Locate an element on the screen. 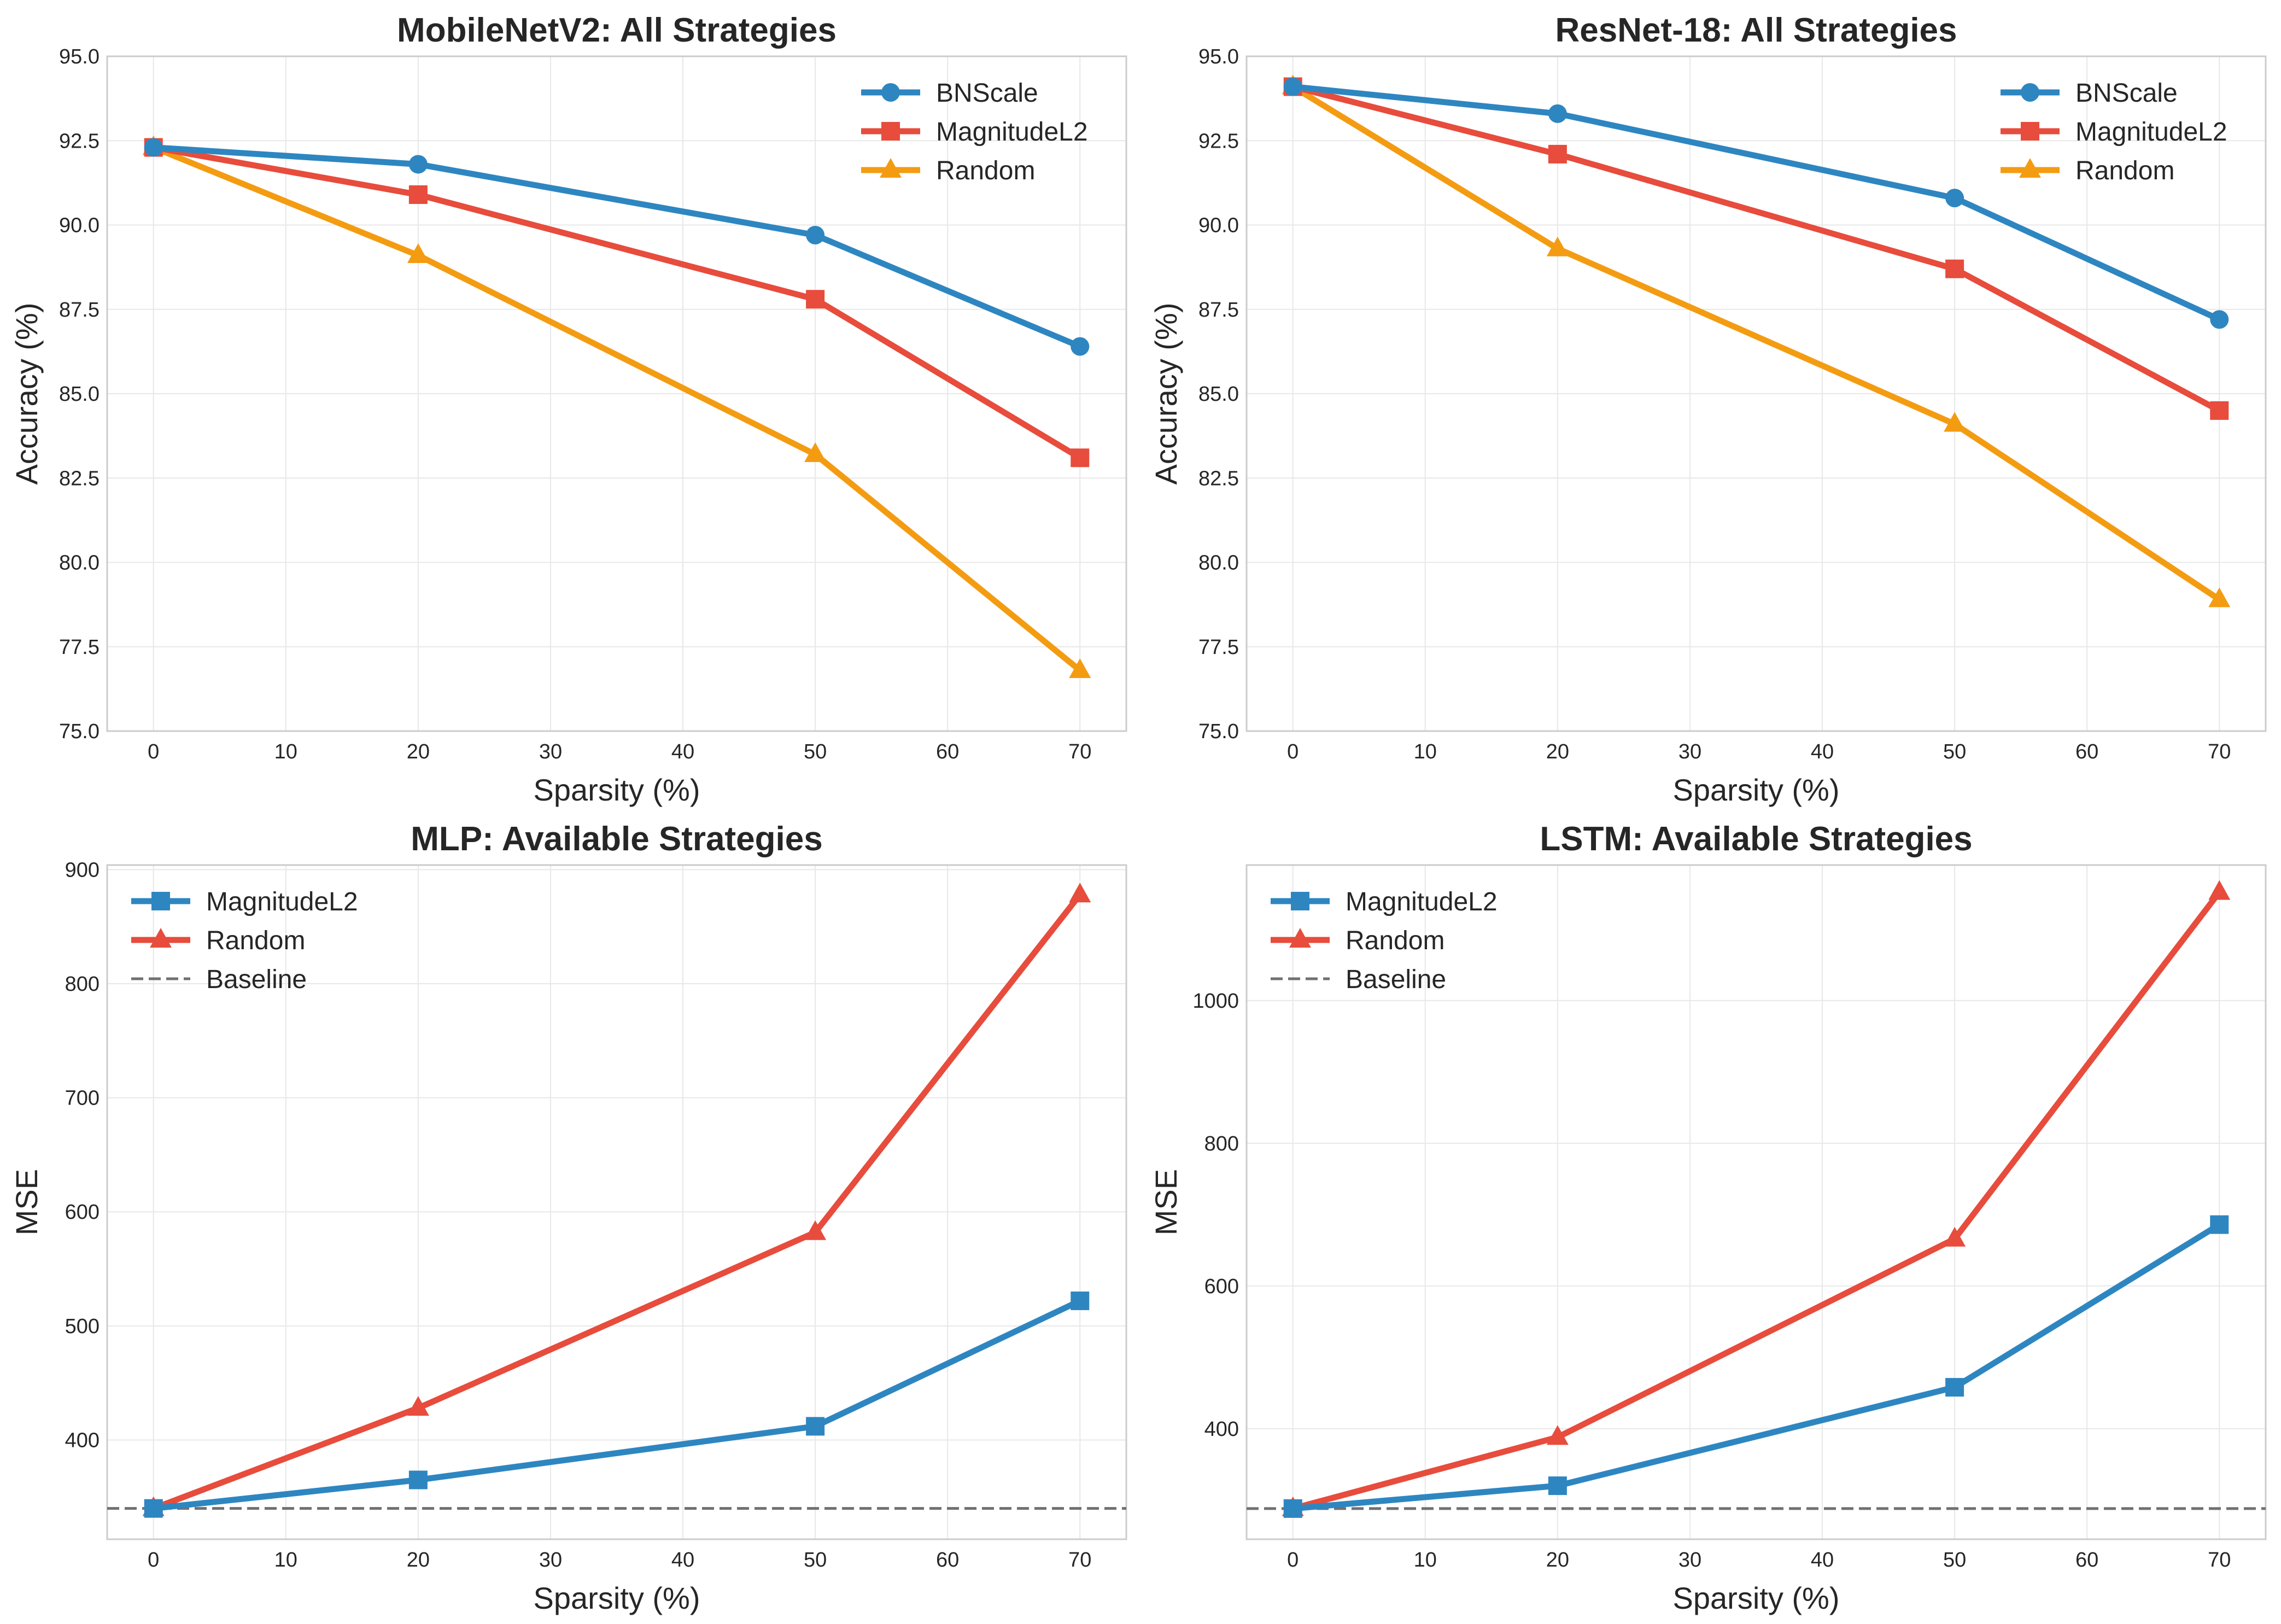 This screenshot has height=1624, width=2281. chart-title: MobileNetV2: All Strategies is located at coordinates (617, 30).